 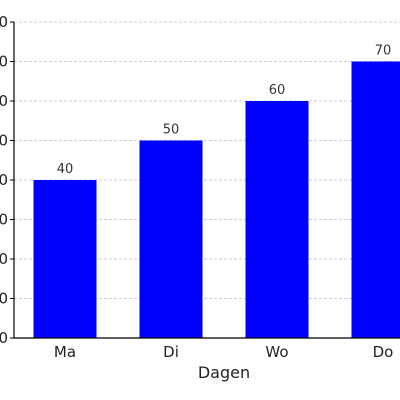 What do you see at coordinates (65, 169) in the screenshot?
I see `data-label: 40` at bounding box center [65, 169].